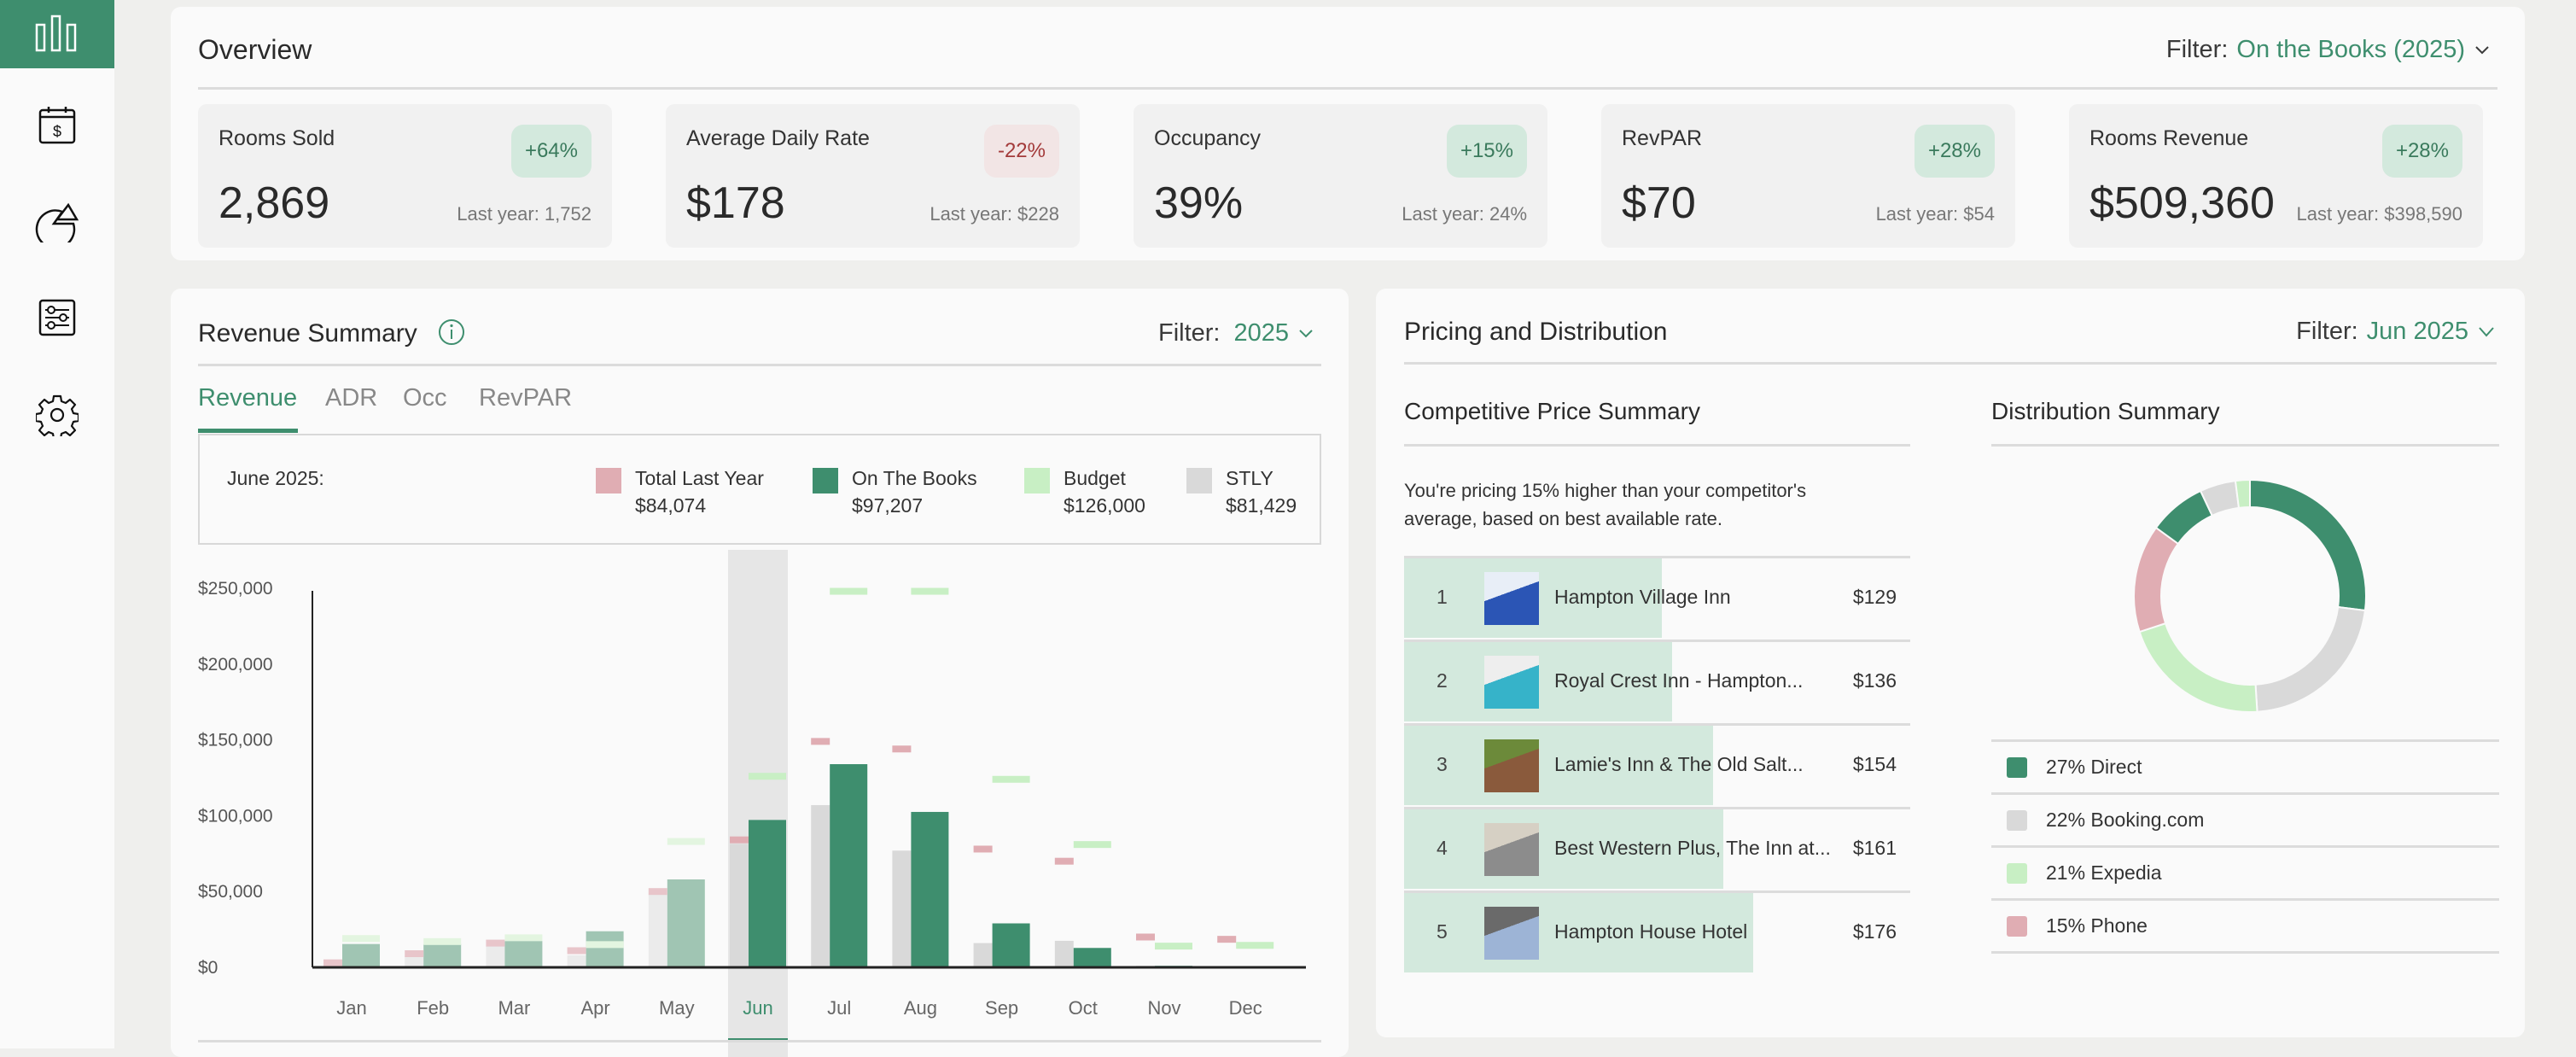 This screenshot has width=2576, height=1057. What do you see at coordinates (1935, 214) in the screenshot?
I see `kpi-last-year: Last year: $54` at bounding box center [1935, 214].